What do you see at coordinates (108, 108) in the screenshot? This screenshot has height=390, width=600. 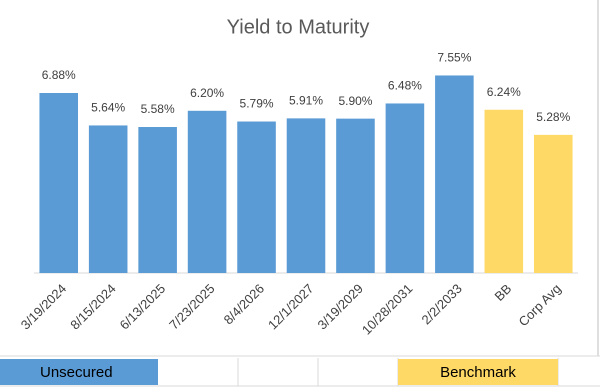 I see `data-label: 5.64%` at bounding box center [108, 108].